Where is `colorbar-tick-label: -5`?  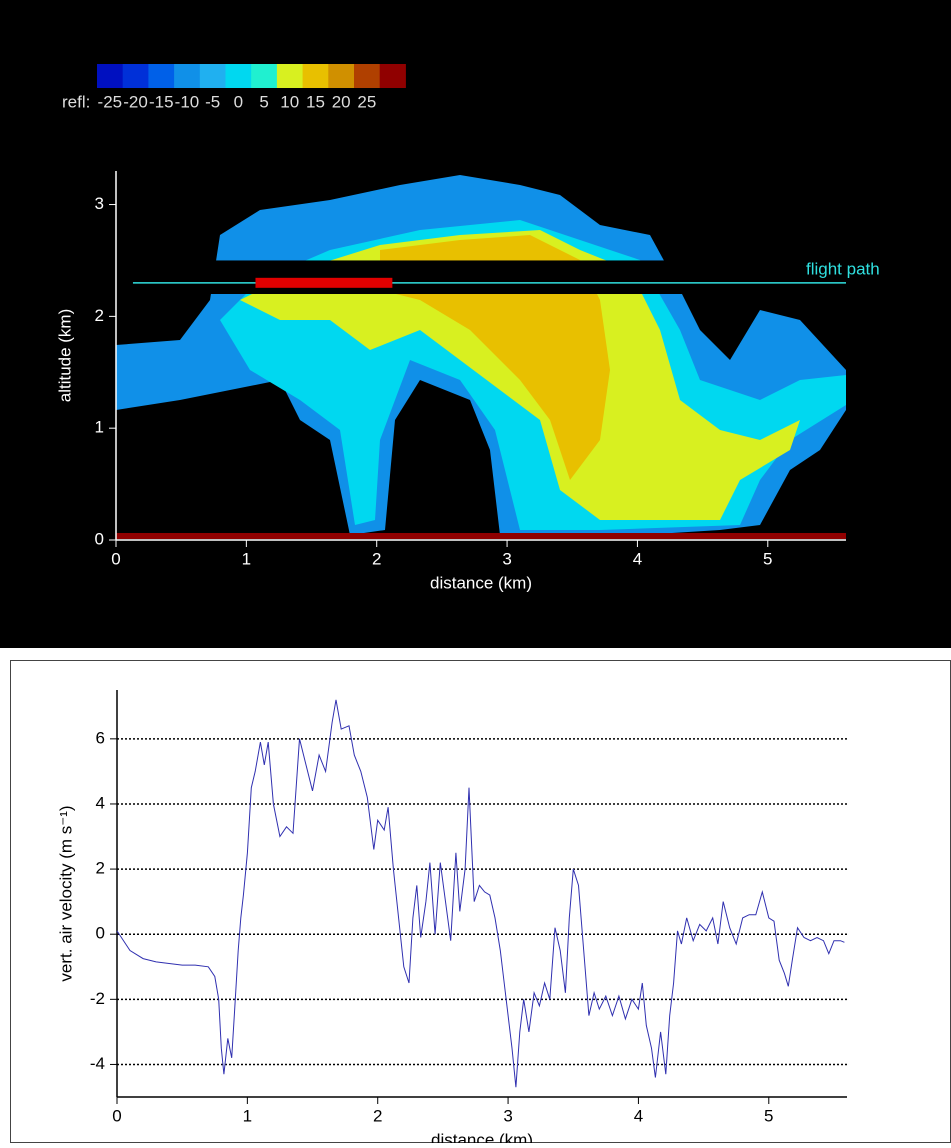 colorbar-tick-label: -5 is located at coordinates (212, 101).